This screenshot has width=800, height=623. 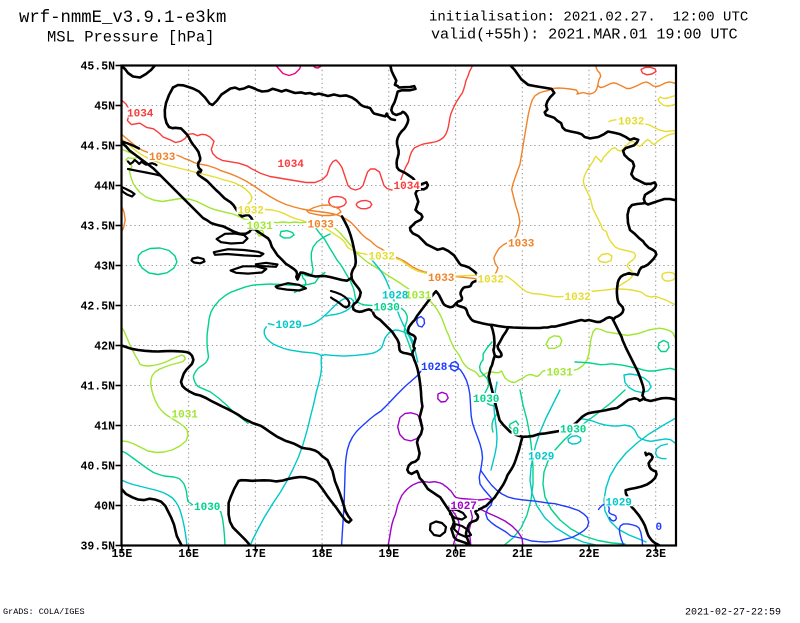 What do you see at coordinates (464, 507) in the screenshot?
I see `svg-text: 1027` at bounding box center [464, 507].